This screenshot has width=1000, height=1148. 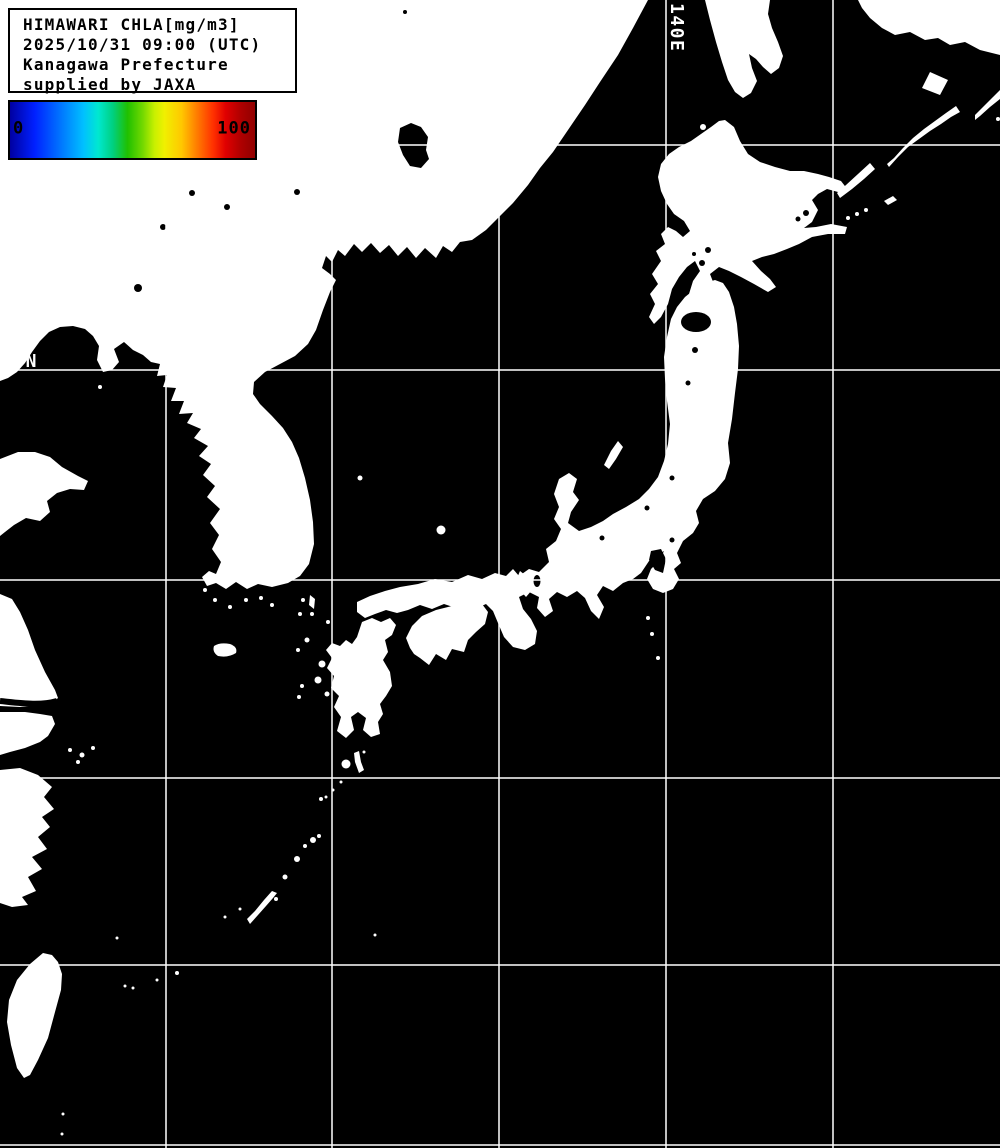 What do you see at coordinates (44, 494) in the screenshot?
I see `shandong-peninsula` at bounding box center [44, 494].